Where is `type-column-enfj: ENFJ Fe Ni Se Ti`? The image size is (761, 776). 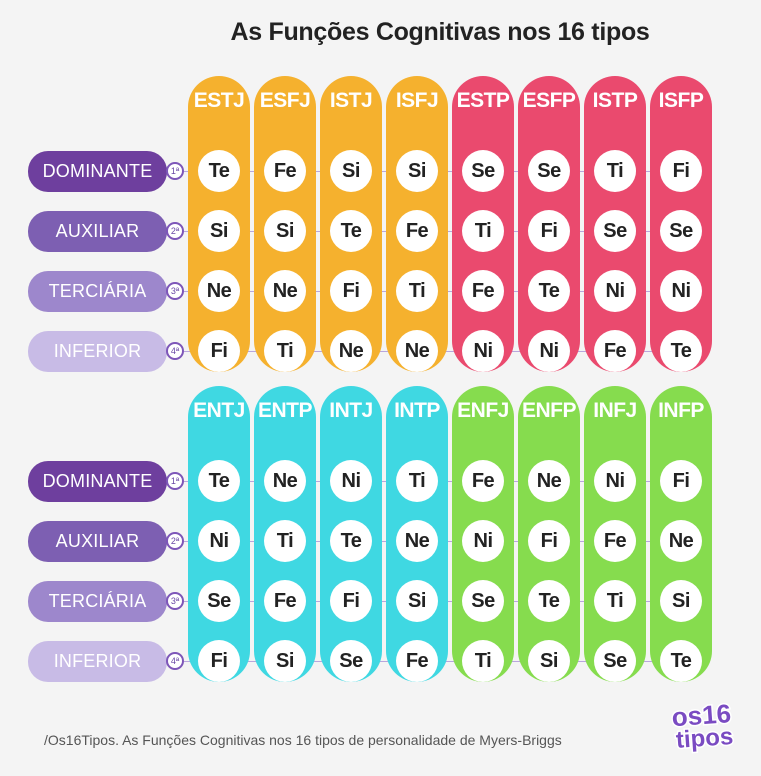 type-column-enfj: ENFJ Fe Ni Se Ti is located at coordinates (483, 534).